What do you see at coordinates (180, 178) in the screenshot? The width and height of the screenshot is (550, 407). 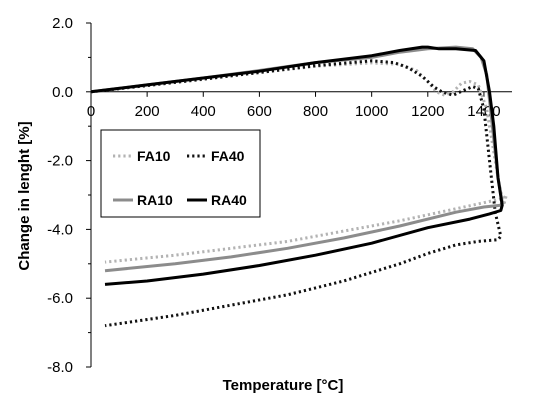 I see `legend-items: FA10 FA40 RA10 RA40` at bounding box center [180, 178].